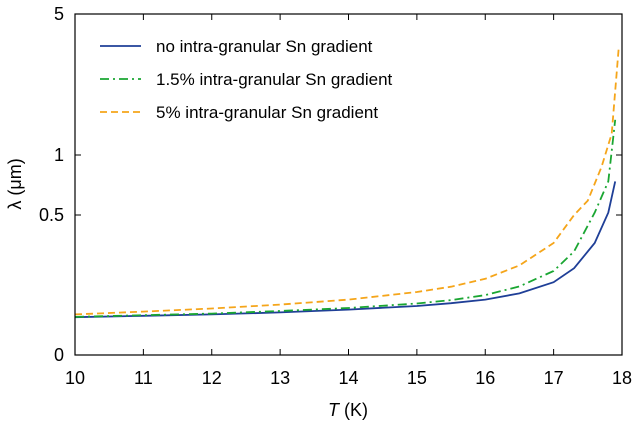 This screenshot has width=634, height=424. Describe the element at coordinates (353, 410) in the screenshot. I see `x-axis-label-unit: (K)` at that location.